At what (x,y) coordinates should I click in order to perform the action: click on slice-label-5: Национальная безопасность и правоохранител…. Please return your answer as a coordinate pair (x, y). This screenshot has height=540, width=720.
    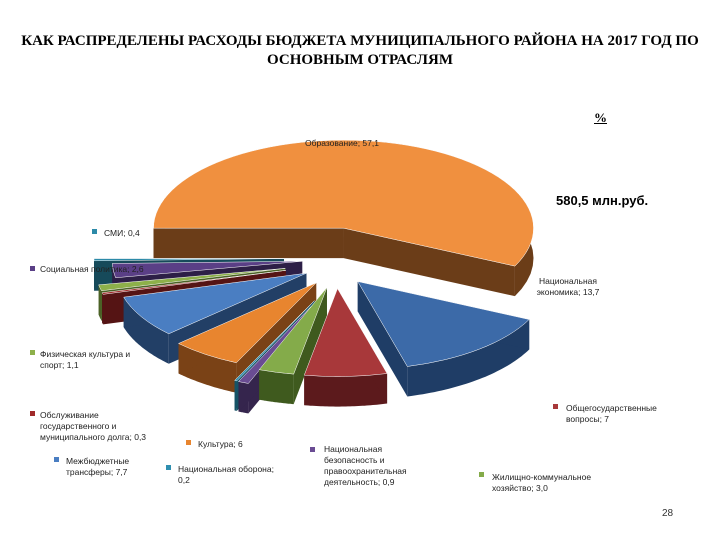
    Looking at the image, I should click on (365, 465).